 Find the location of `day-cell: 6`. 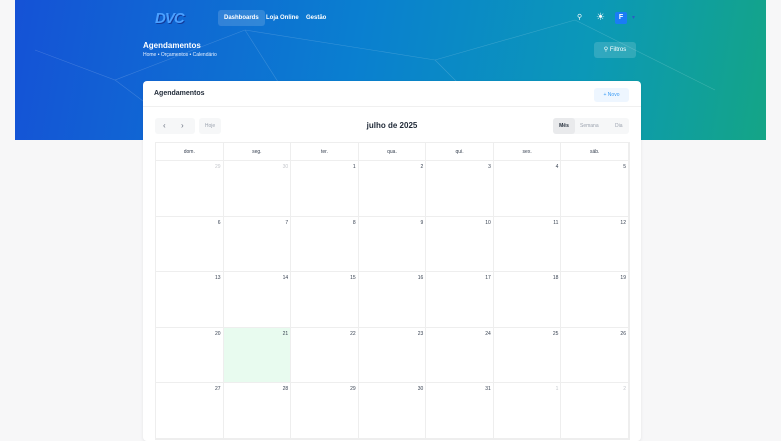

day-cell: 6 is located at coordinates (190, 244).